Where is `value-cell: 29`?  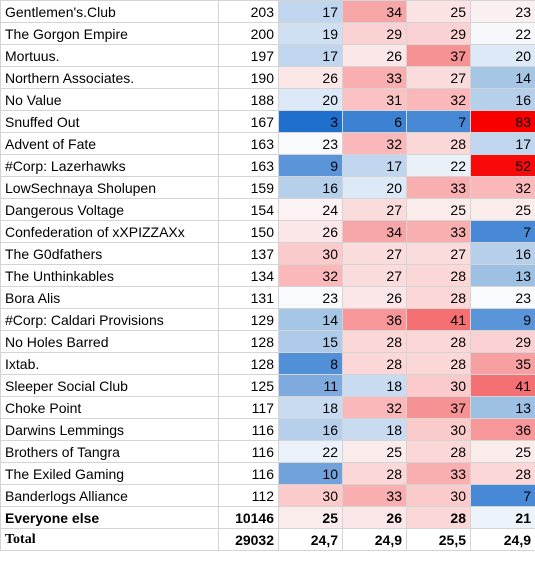 value-cell: 29 is located at coordinates (374, 33).